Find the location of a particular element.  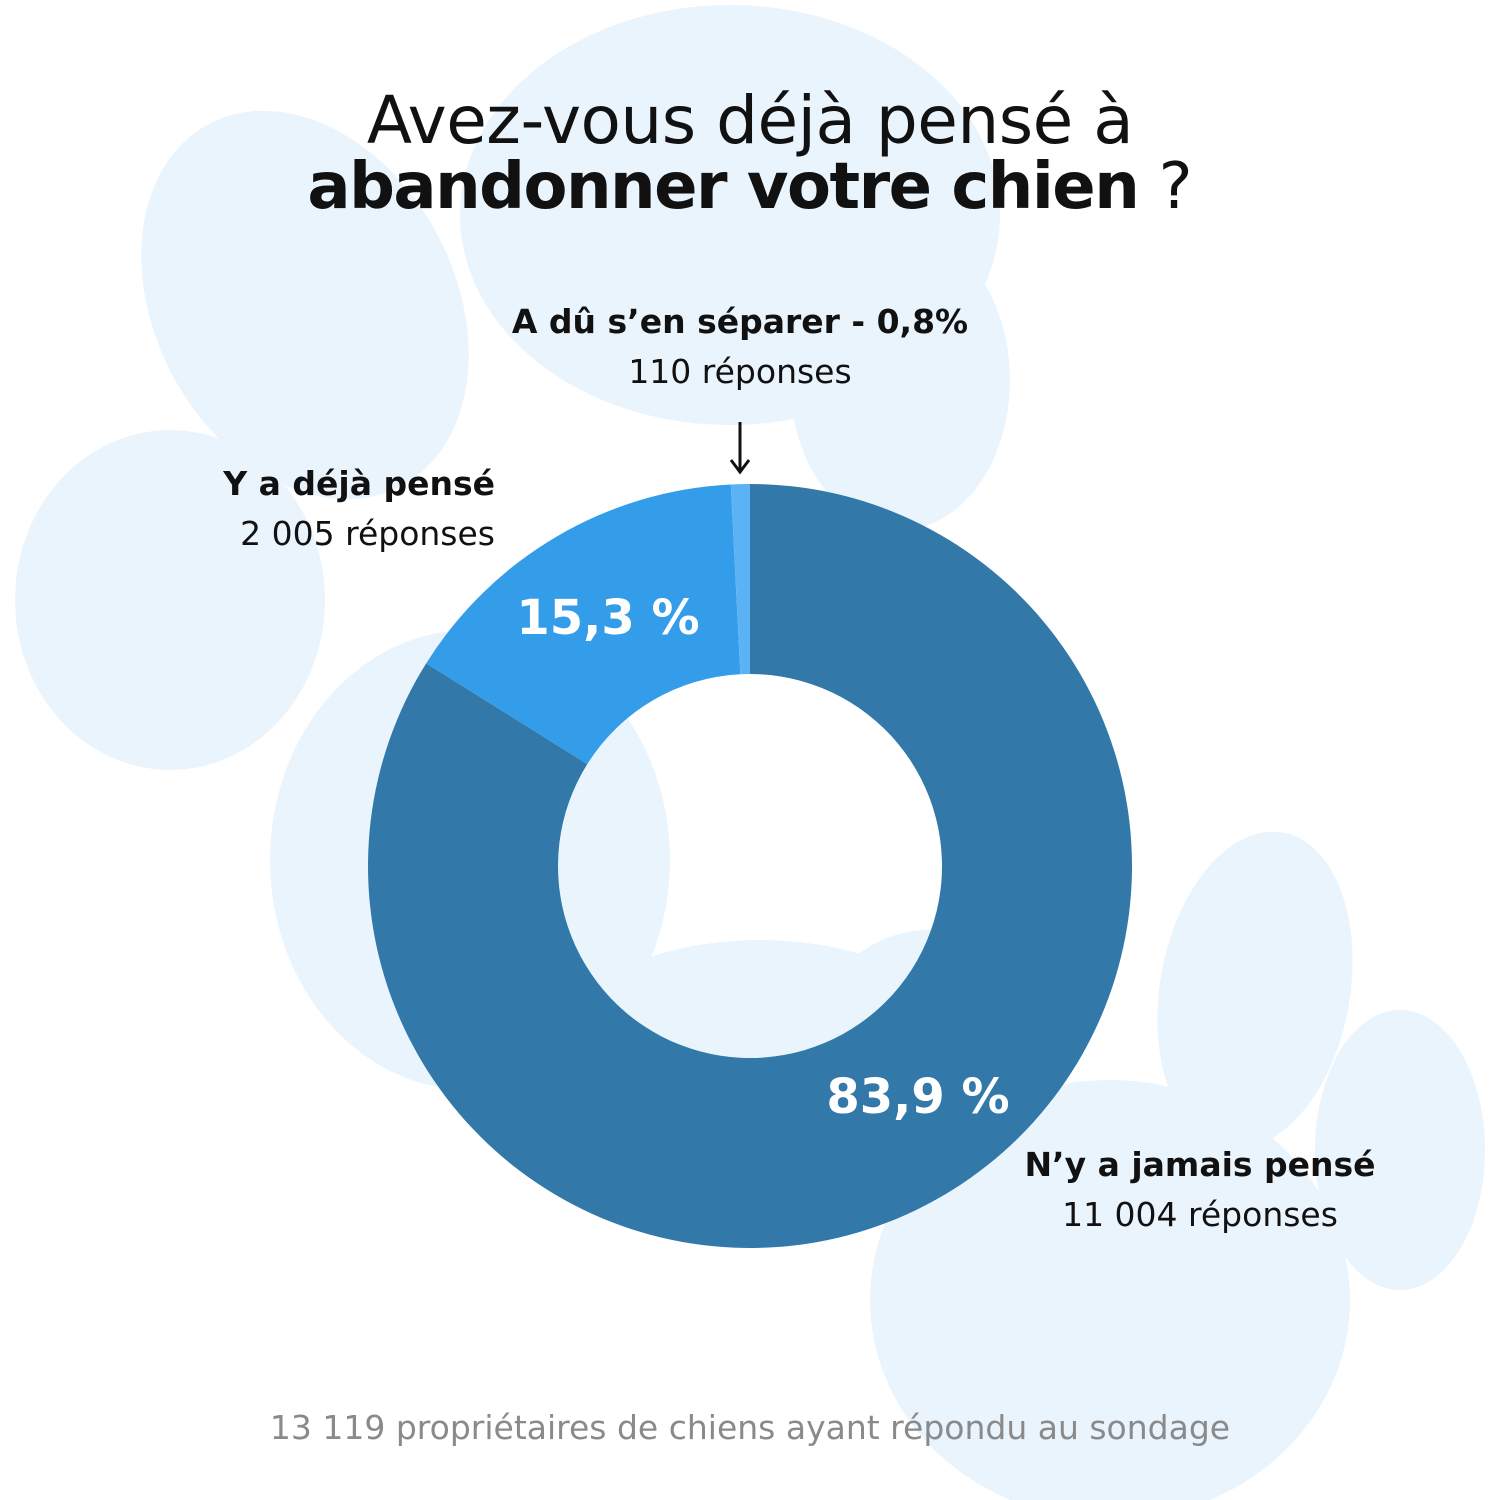

chart-title-line2: abandonner votre chien ? is located at coordinates (750, 187).